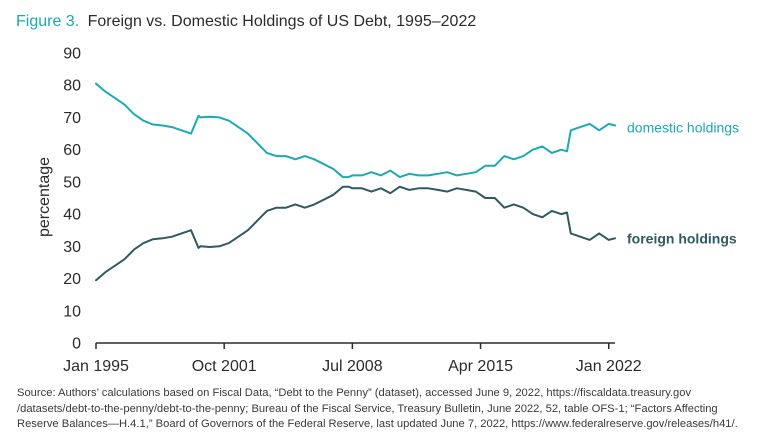 This screenshot has width=764, height=443. I want to click on figure-label: Figure 3., so click(47, 21).